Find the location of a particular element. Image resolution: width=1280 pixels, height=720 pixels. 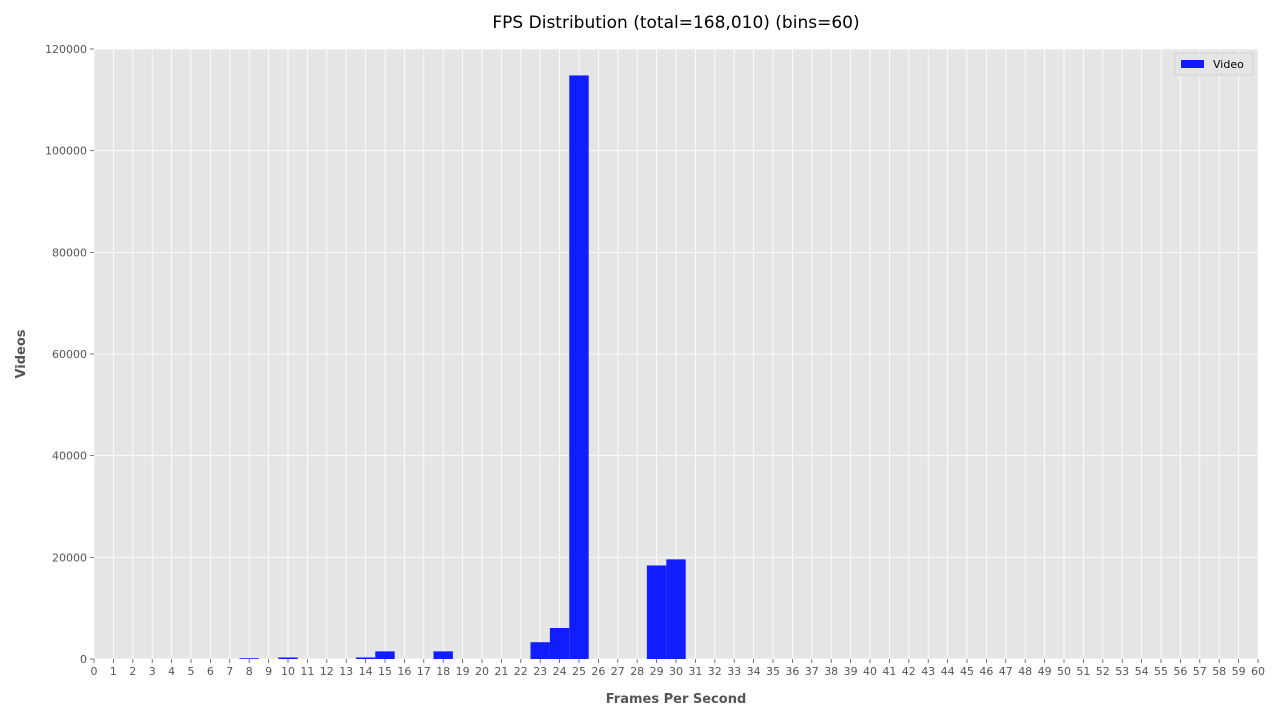

x-tick-label: 27 is located at coordinates (618, 671).